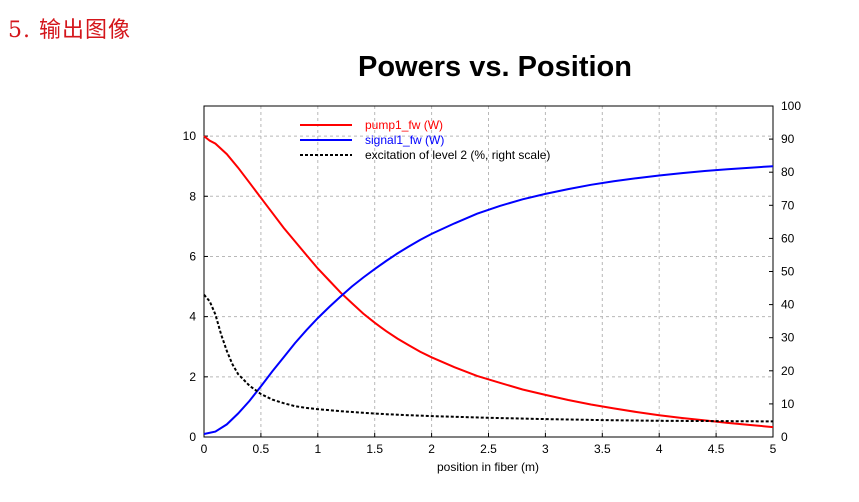 This screenshot has width=859, height=502. Describe the element at coordinates (488, 449) in the screenshot. I see `x-tick-label: 2.5` at that location.